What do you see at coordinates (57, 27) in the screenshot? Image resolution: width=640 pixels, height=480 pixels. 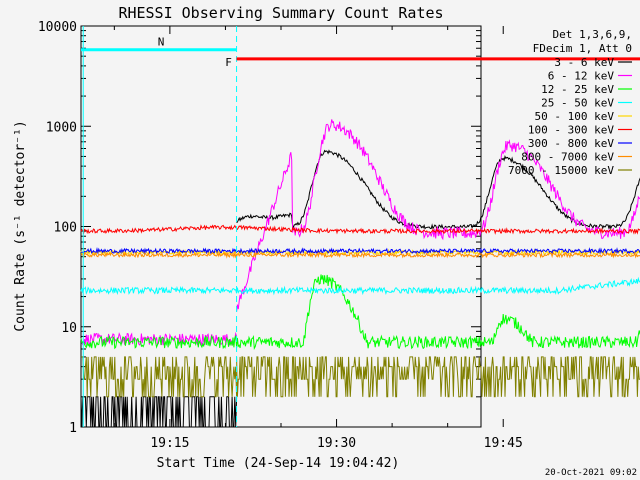 I see `y-tick-label: 10000` at bounding box center [57, 27].